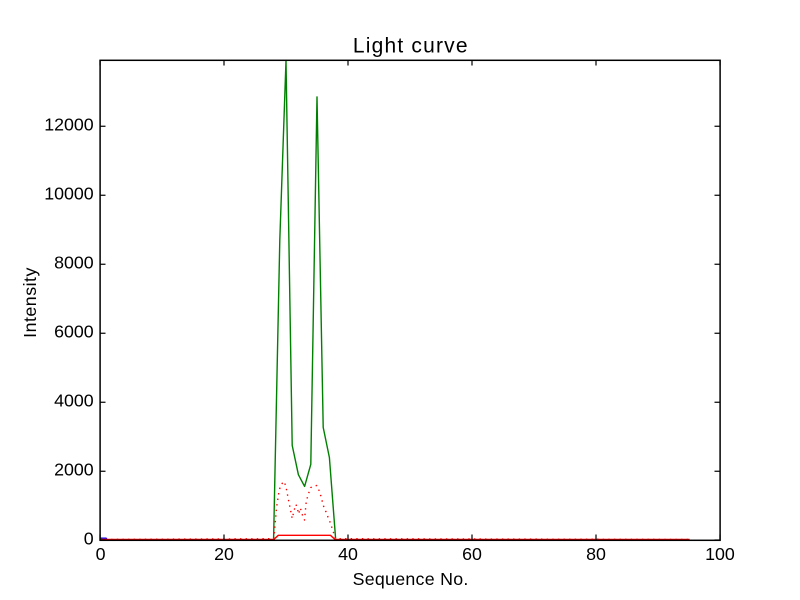  Describe the element at coordinates (30, 302) in the screenshot. I see `svg-text: Intensity` at that location.